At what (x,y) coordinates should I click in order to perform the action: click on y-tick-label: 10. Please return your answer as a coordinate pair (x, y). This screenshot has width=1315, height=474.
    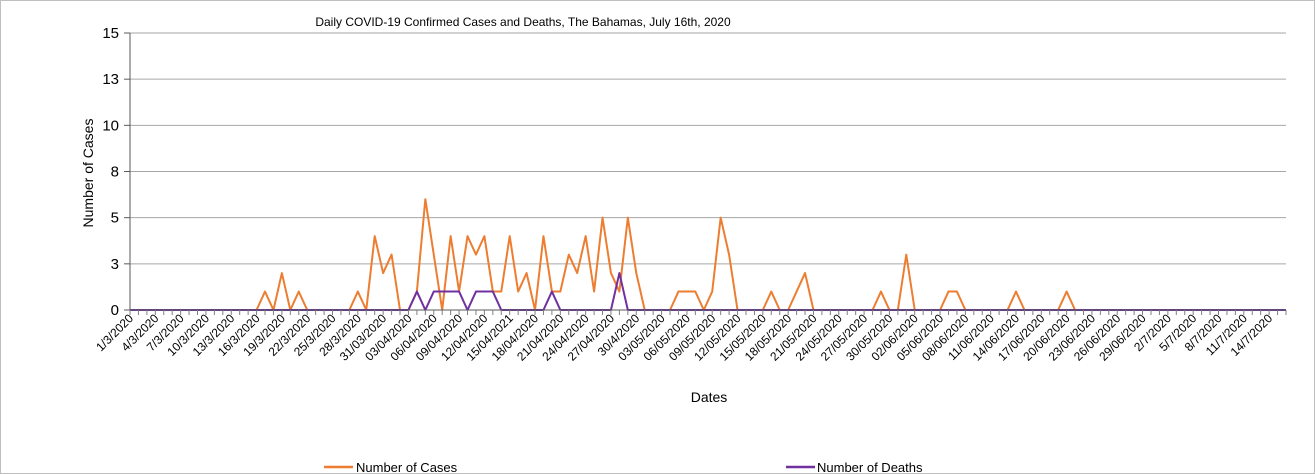
    Looking at the image, I should click on (110, 125).